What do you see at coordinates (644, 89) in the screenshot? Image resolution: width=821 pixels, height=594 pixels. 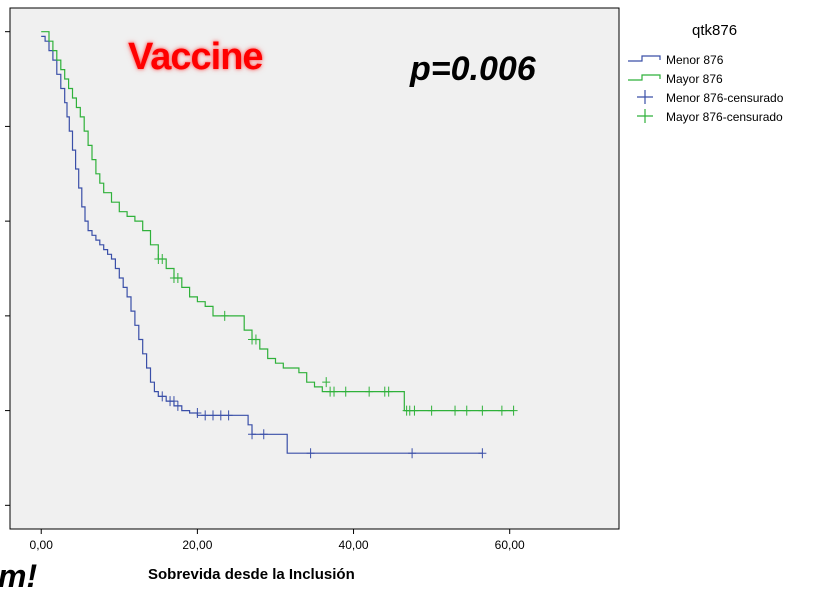 I see `legend-swatches` at bounding box center [644, 89].